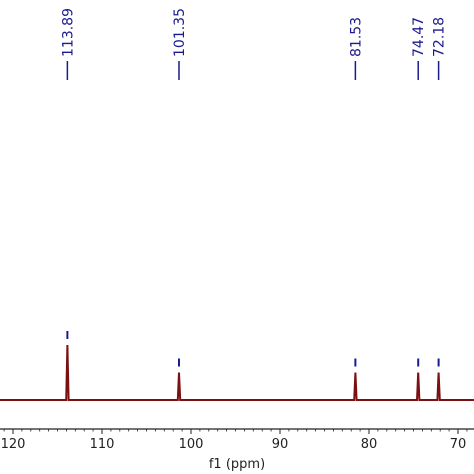  I want to click on x-tick-label-4: 80, so click(369, 444).